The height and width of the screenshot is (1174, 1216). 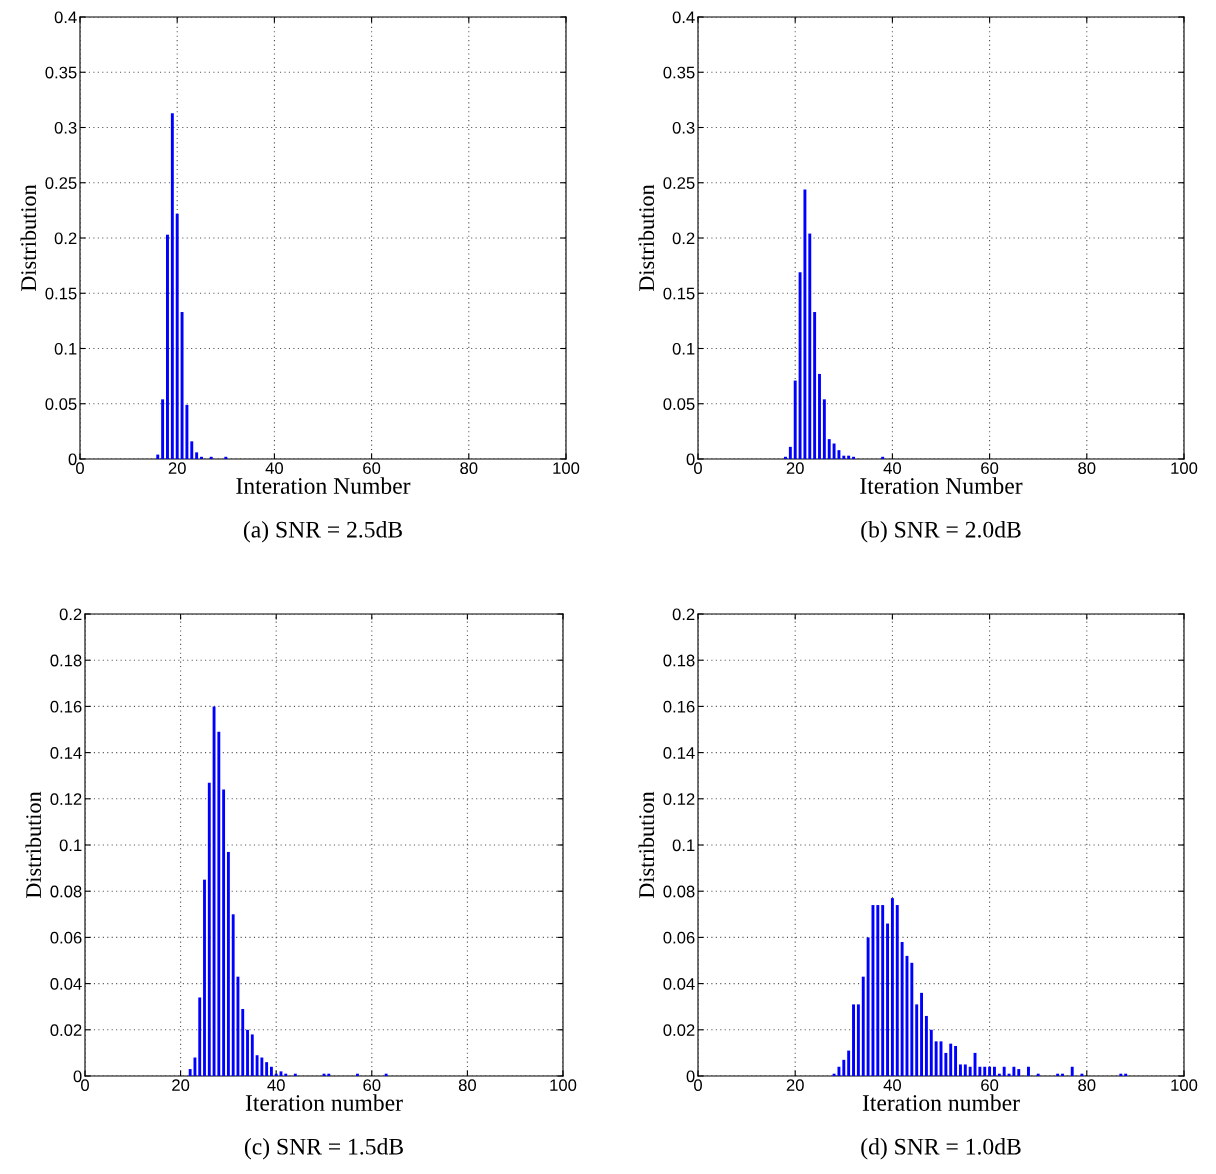 What do you see at coordinates (679, 937) in the screenshot?
I see `y-tick-label: 0.06` at bounding box center [679, 937].